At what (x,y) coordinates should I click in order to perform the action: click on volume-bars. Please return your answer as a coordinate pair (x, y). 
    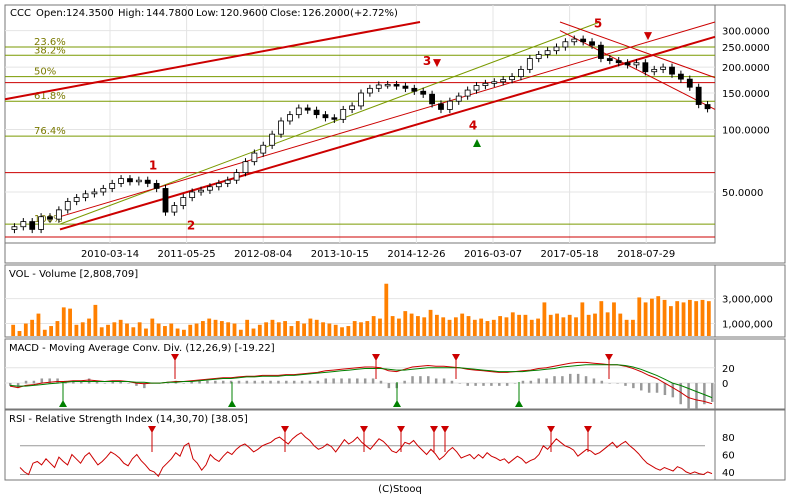
    Looking at the image, I should click on (361, 309).